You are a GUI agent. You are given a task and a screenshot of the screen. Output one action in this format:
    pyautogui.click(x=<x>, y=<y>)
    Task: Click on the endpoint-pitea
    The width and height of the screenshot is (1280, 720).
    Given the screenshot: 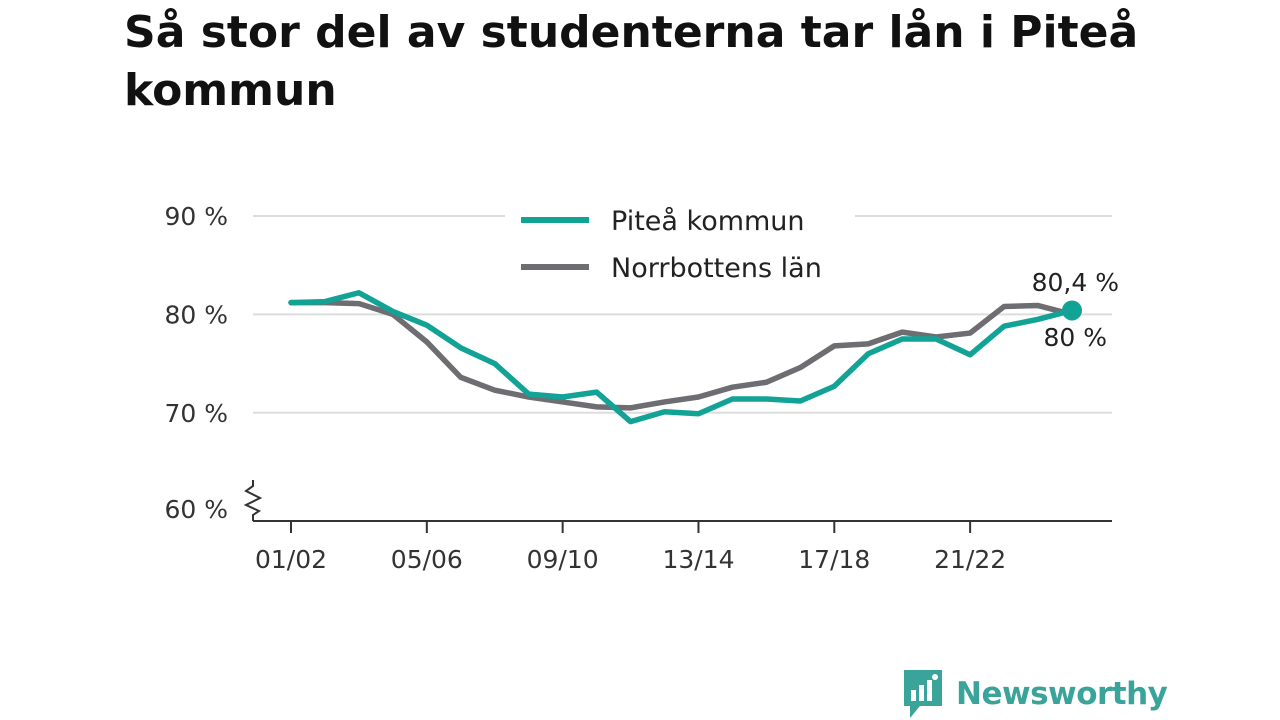 What is the action you would take?
    pyautogui.click(x=1072, y=310)
    